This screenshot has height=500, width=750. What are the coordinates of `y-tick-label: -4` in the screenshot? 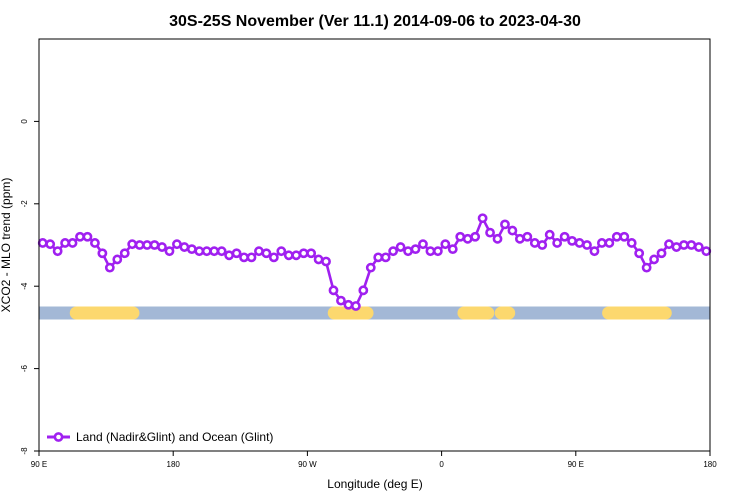 It's located at (24, 286).